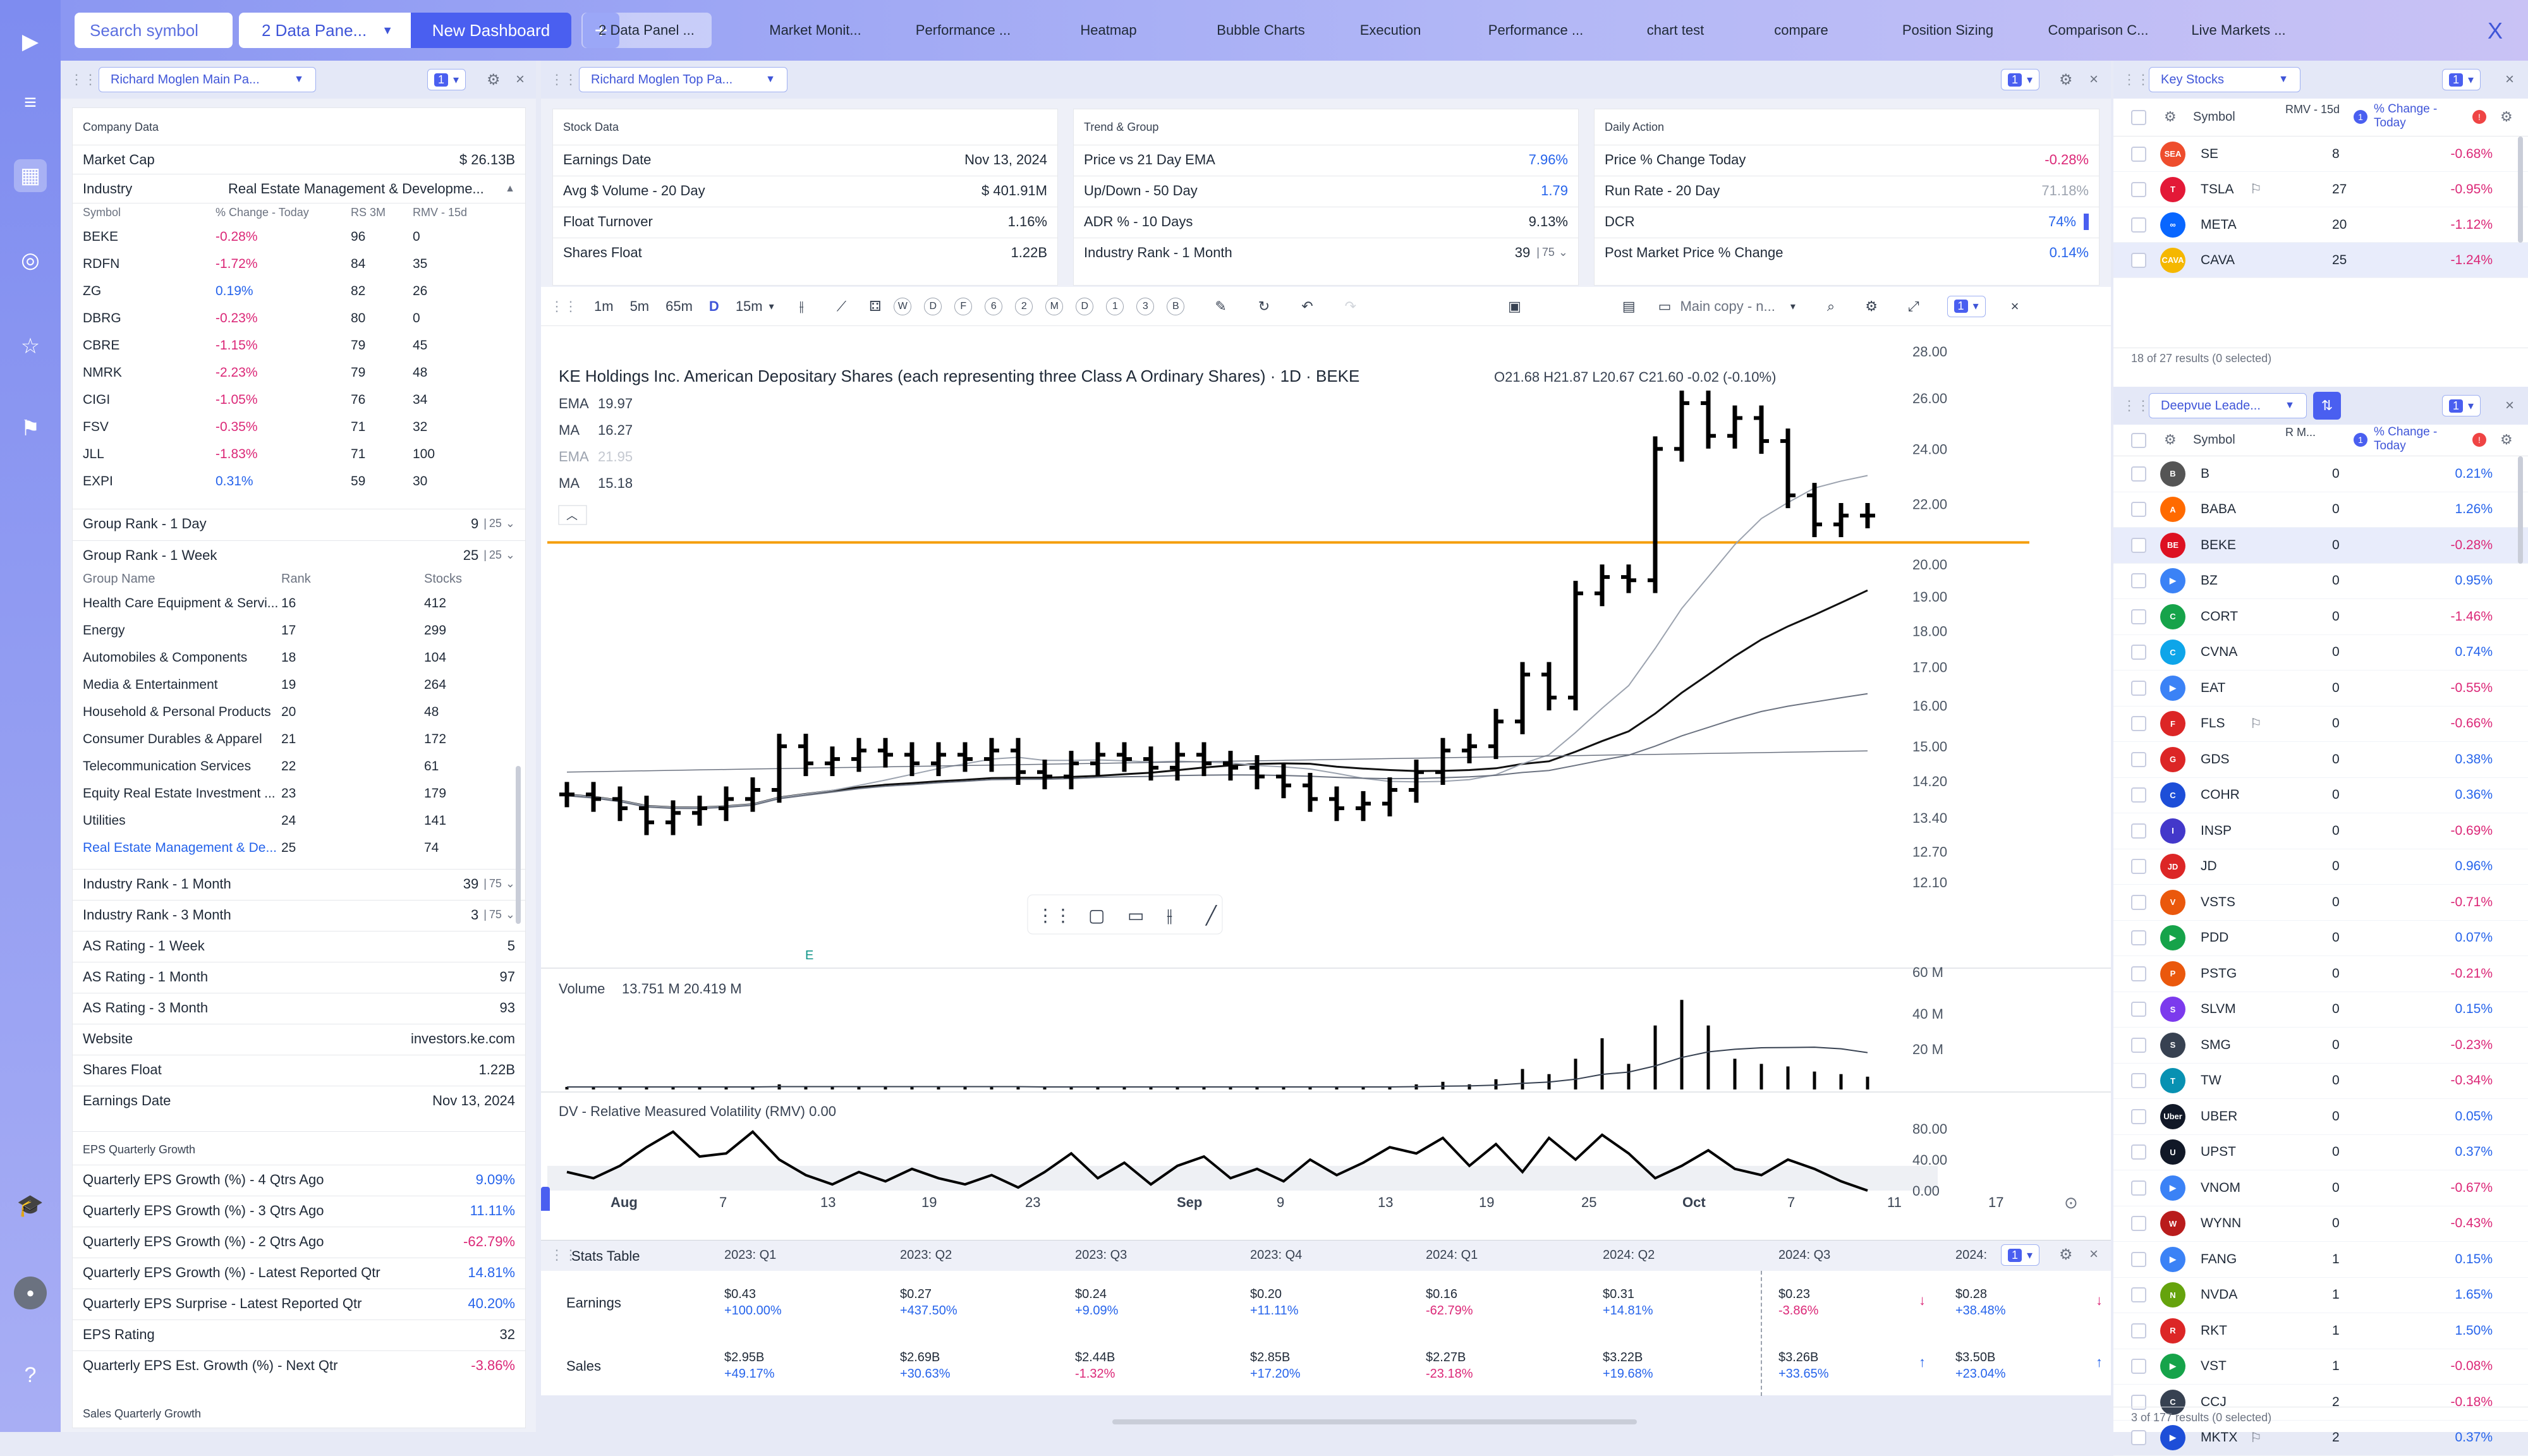 Image resolution: width=2528 pixels, height=1456 pixels. What do you see at coordinates (440, 212) in the screenshot?
I see `column-header: RMV - 15d` at bounding box center [440, 212].